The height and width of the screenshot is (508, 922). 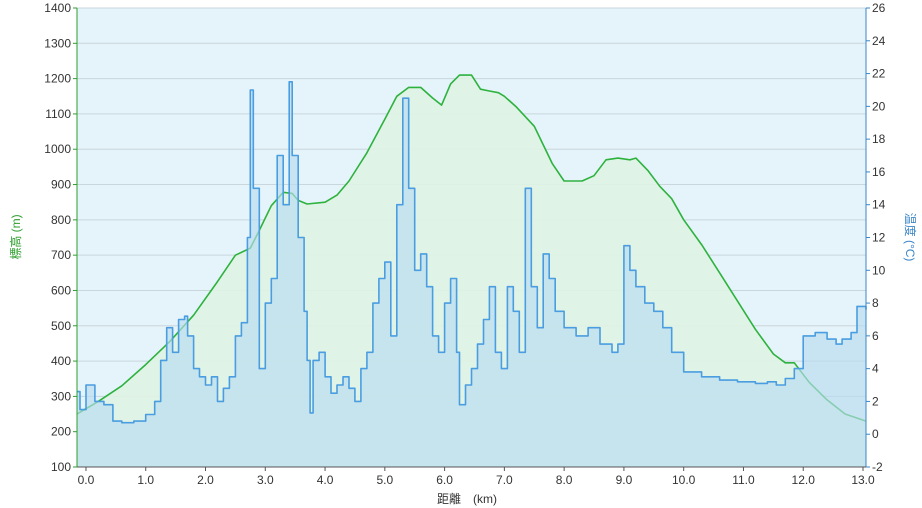 What do you see at coordinates (910, 237) in the screenshot?
I see `right-axis-title: 温度 (°C)` at bounding box center [910, 237].